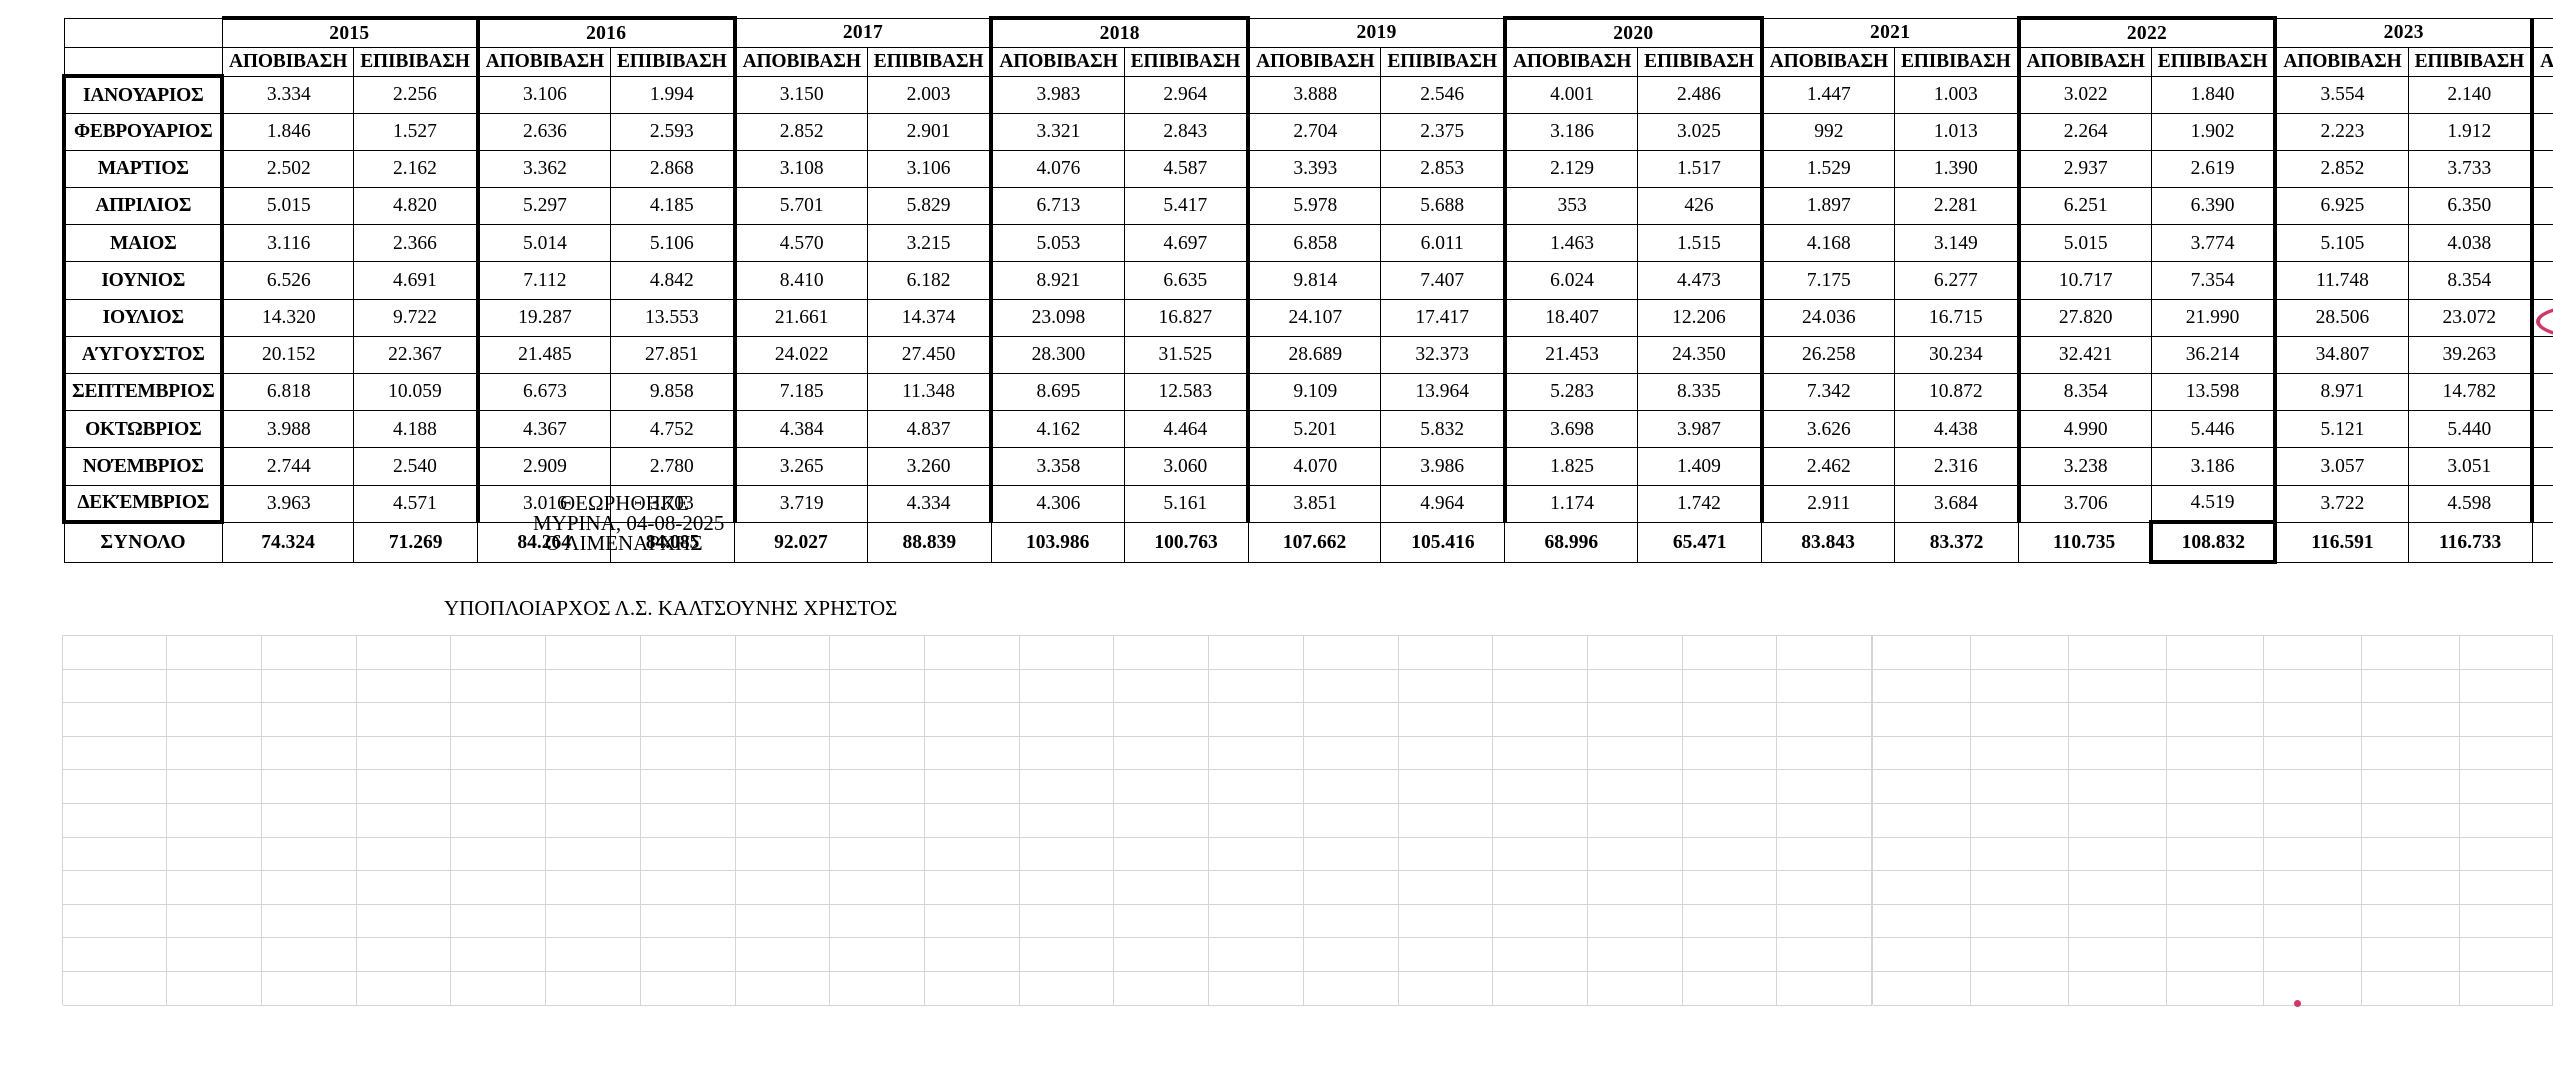 The image size is (2553, 1072). Describe the element at coordinates (1700, 206) in the screenshot. I see `cell-ΑΠΡΙΛΙΟΣ-2020-epivivasi: 426` at that location.